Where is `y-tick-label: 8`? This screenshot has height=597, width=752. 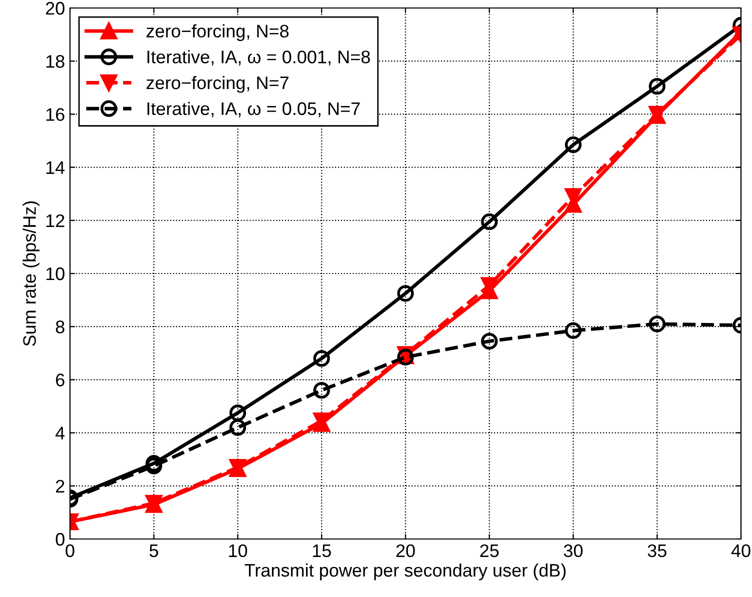 y-tick-label: 8 is located at coordinates (60, 327).